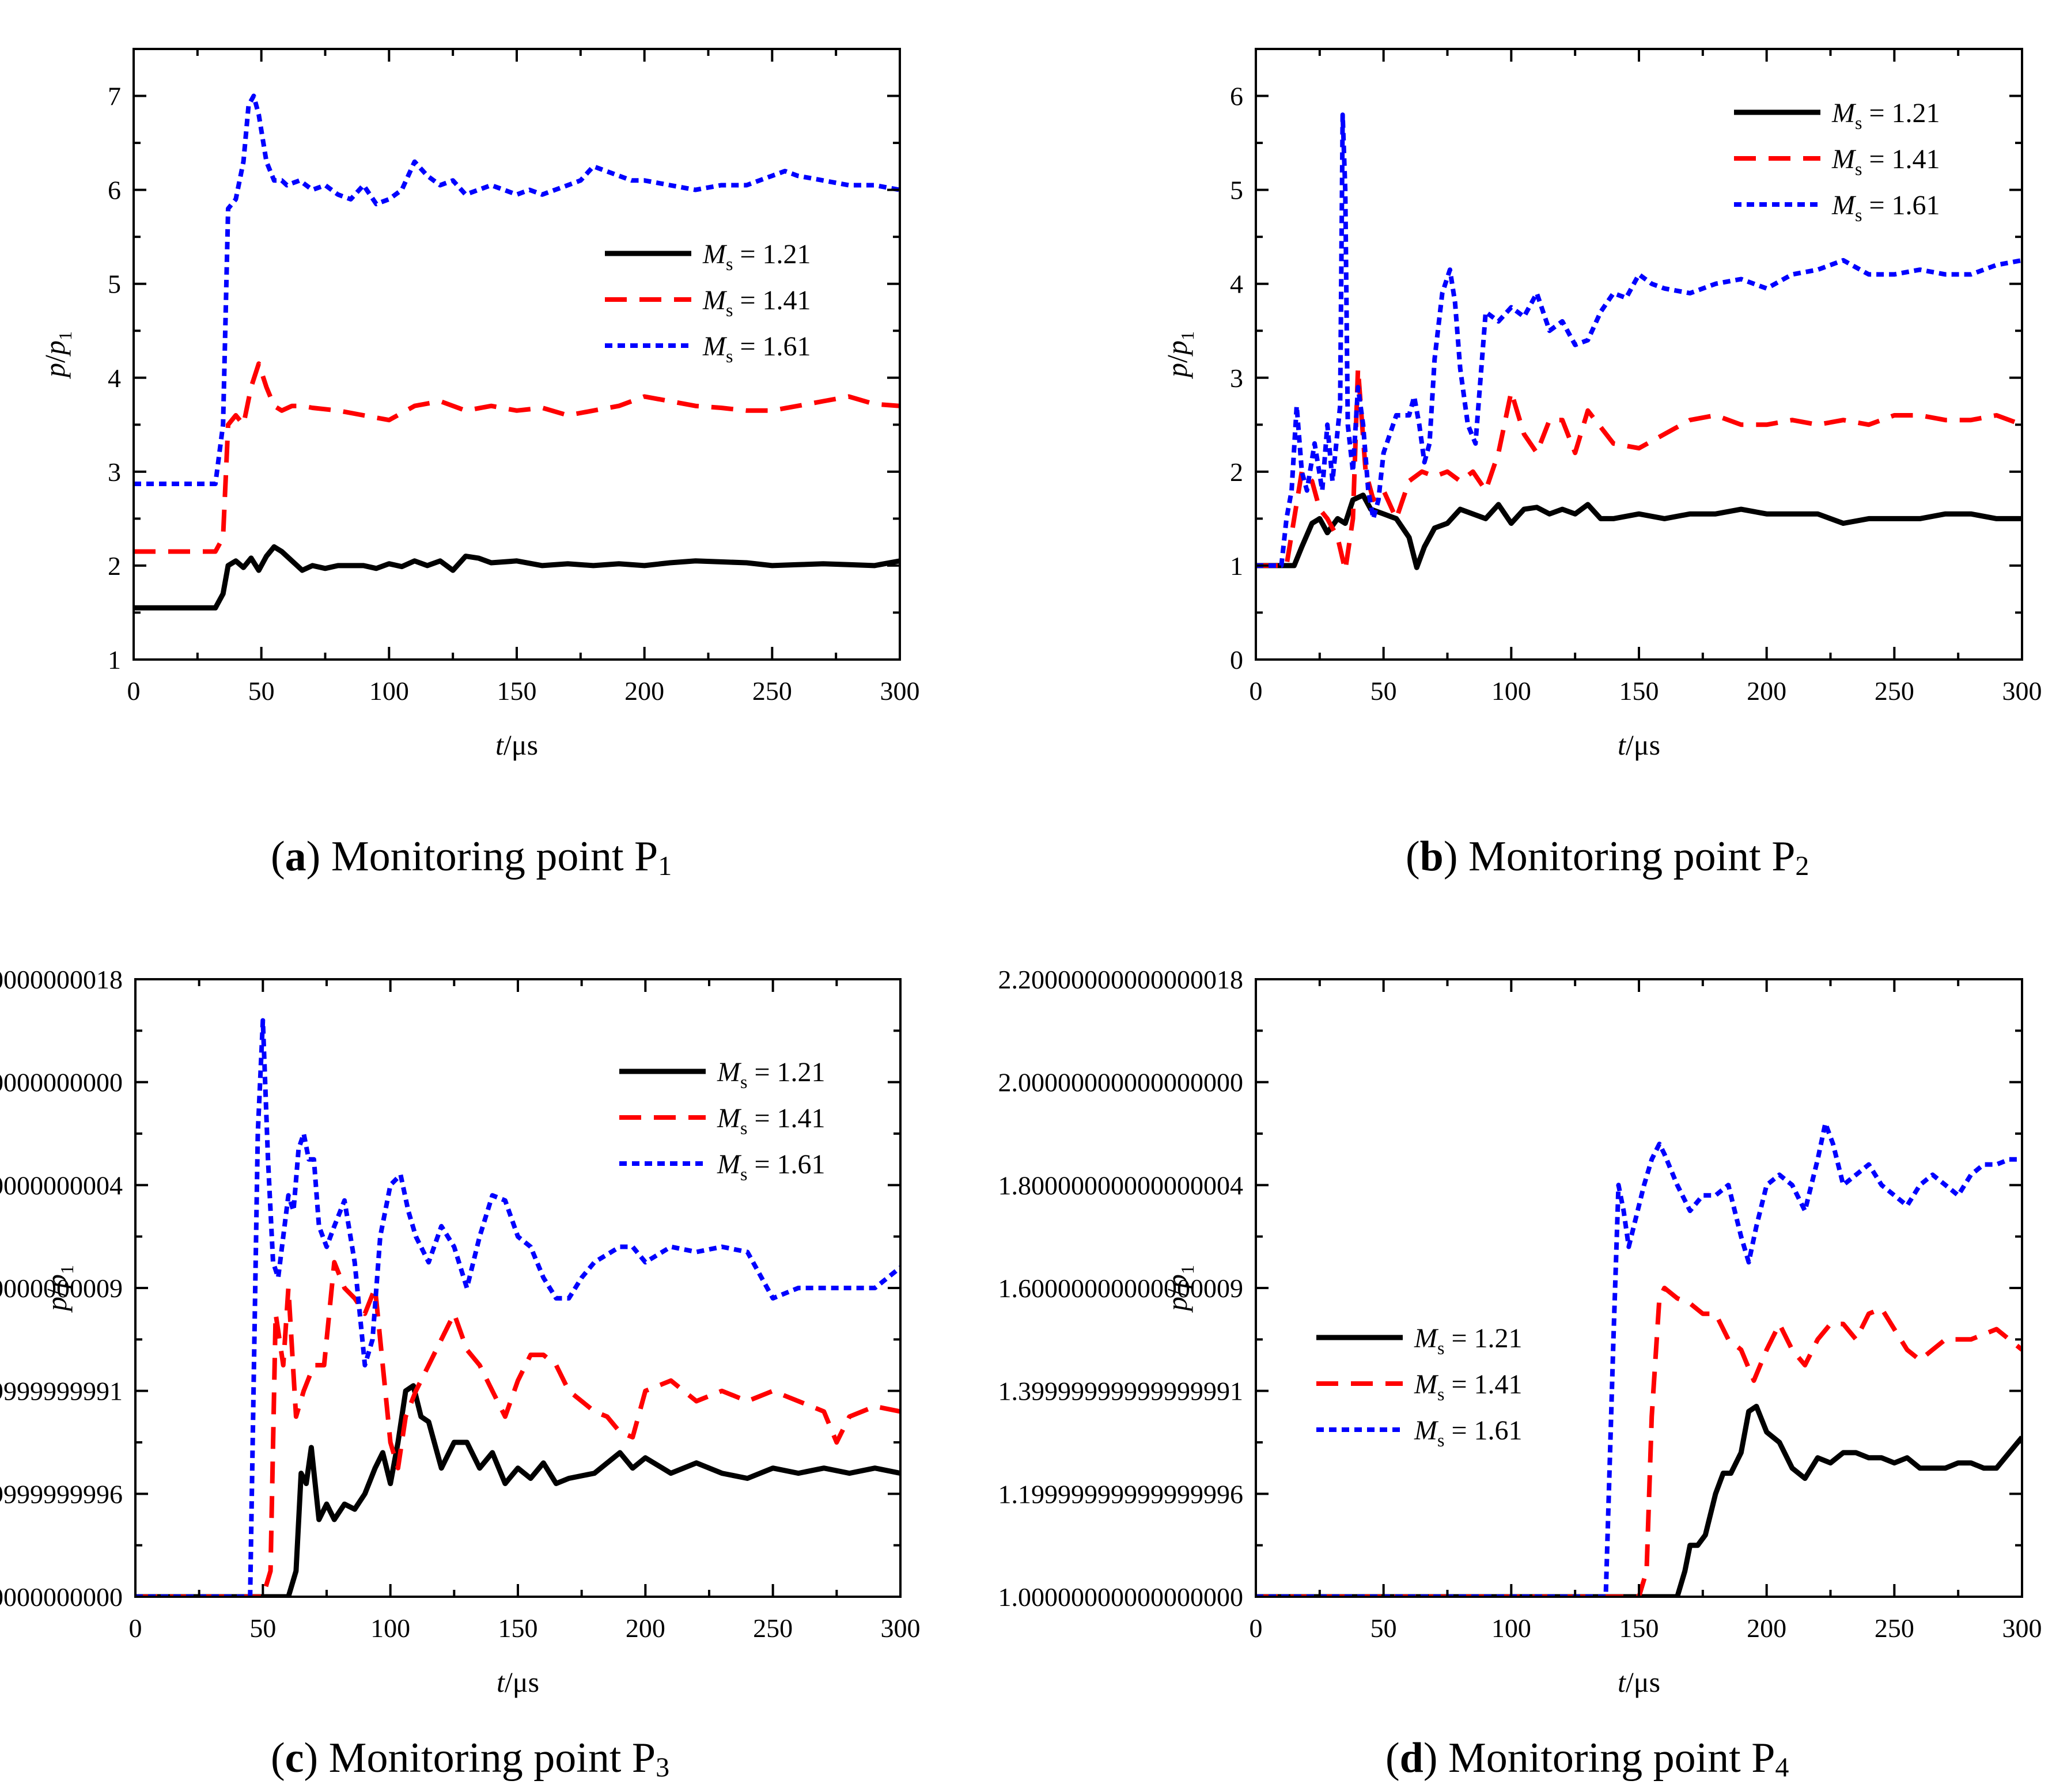 The image size is (2071, 1792). Describe the element at coordinates (1121, 1082) in the screenshot. I see `y-tick-label-d: 2.00000000000000000` at that location.